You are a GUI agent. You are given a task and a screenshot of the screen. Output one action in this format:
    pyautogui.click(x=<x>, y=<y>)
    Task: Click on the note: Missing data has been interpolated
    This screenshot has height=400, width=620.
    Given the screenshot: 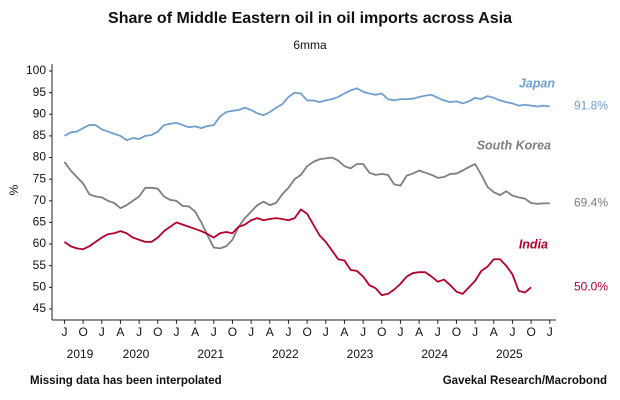 What is the action you would take?
    pyautogui.click(x=126, y=381)
    